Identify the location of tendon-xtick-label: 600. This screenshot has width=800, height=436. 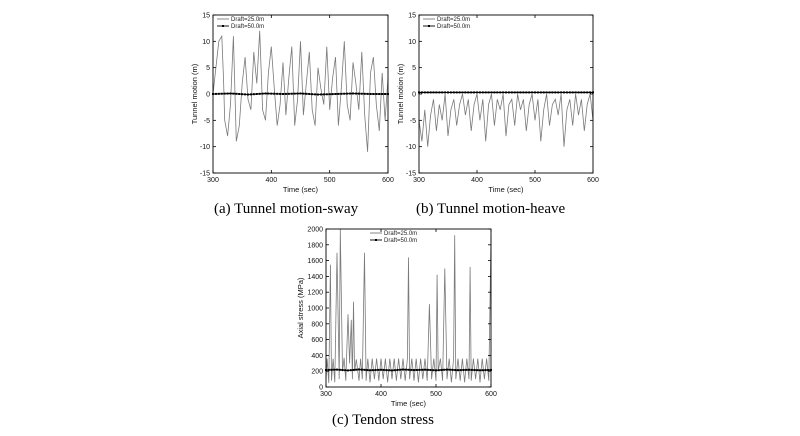
(491, 394).